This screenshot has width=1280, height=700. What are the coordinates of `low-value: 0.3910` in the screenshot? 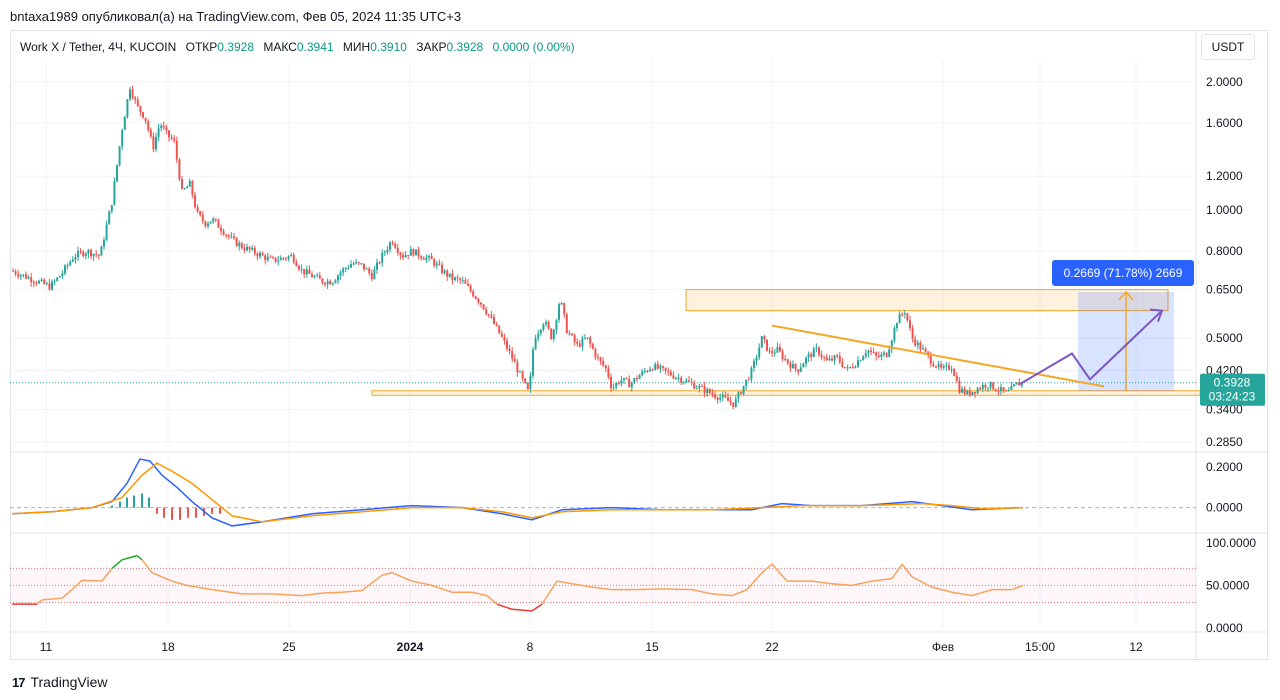 It's located at (388, 47).